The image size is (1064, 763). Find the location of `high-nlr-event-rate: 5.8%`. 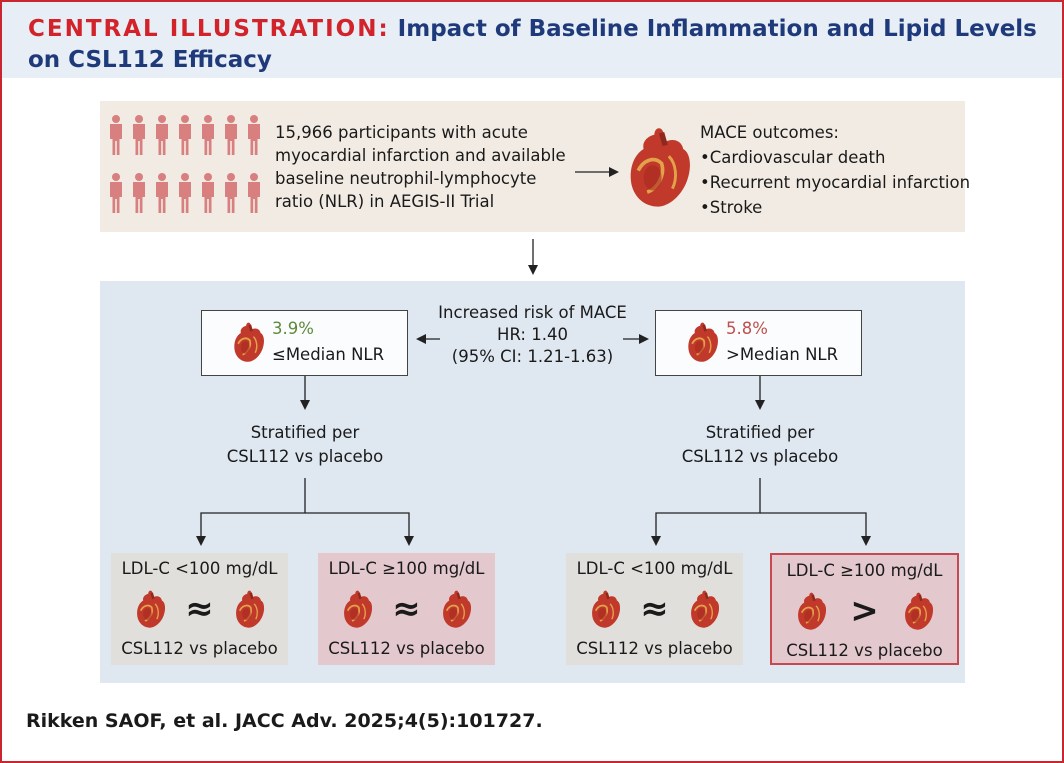

high-nlr-event-rate: 5.8% is located at coordinates (747, 328).